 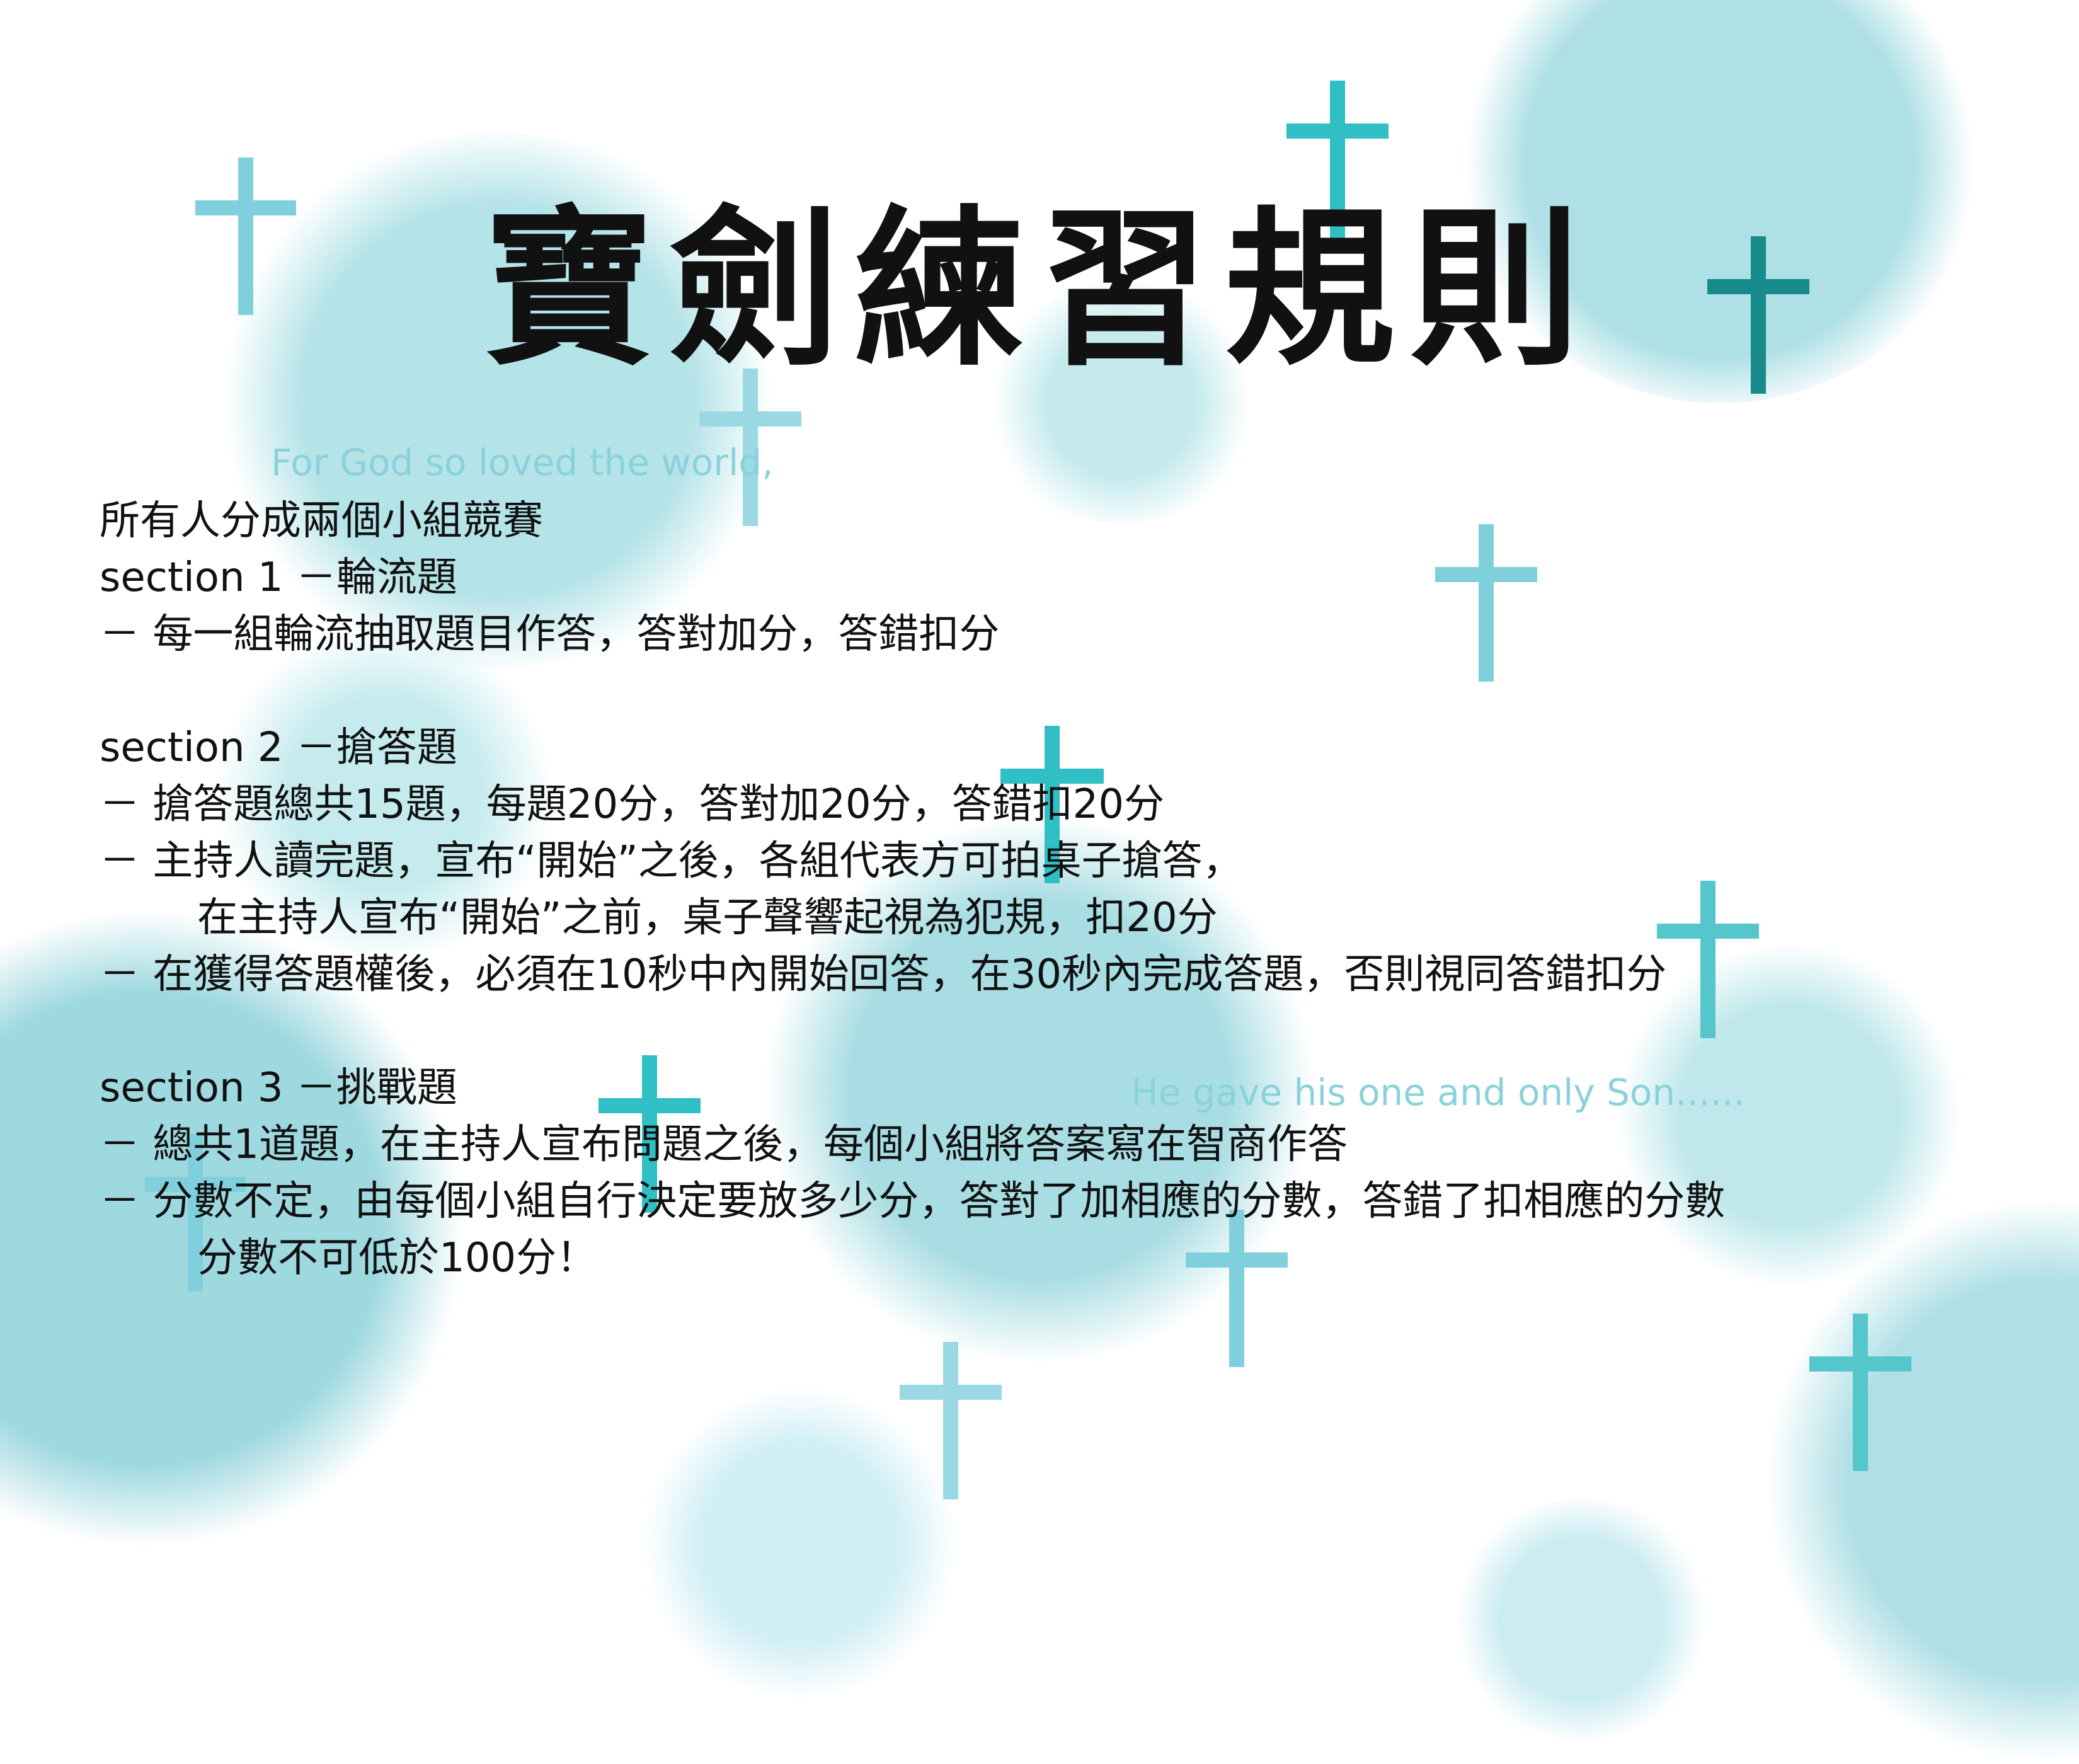 I want to click on blob-left-upper, so click(x=497, y=400).